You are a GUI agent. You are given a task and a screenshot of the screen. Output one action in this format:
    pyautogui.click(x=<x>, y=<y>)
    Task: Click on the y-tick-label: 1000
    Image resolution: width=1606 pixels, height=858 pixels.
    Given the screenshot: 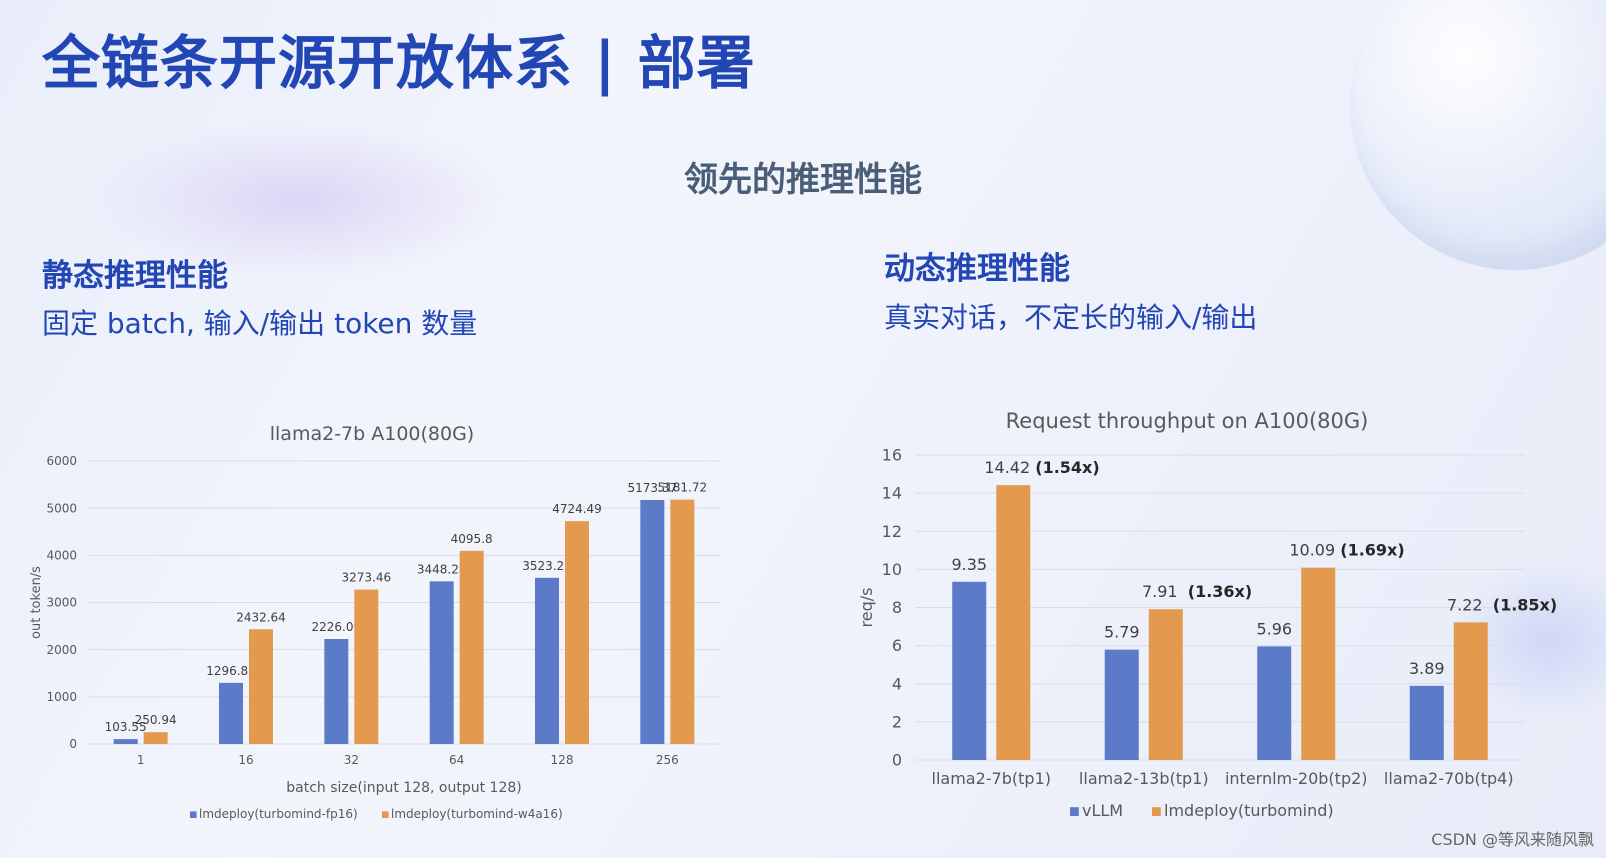 What is the action you would take?
    pyautogui.click(x=61, y=697)
    